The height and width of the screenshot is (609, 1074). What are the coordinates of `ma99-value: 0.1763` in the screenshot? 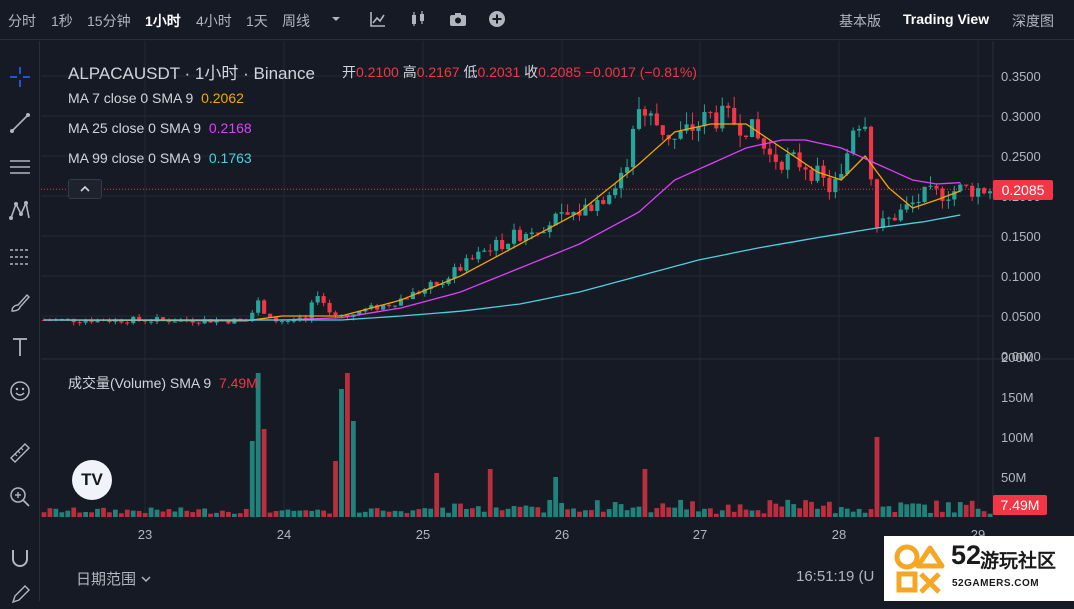 It's located at (230, 158).